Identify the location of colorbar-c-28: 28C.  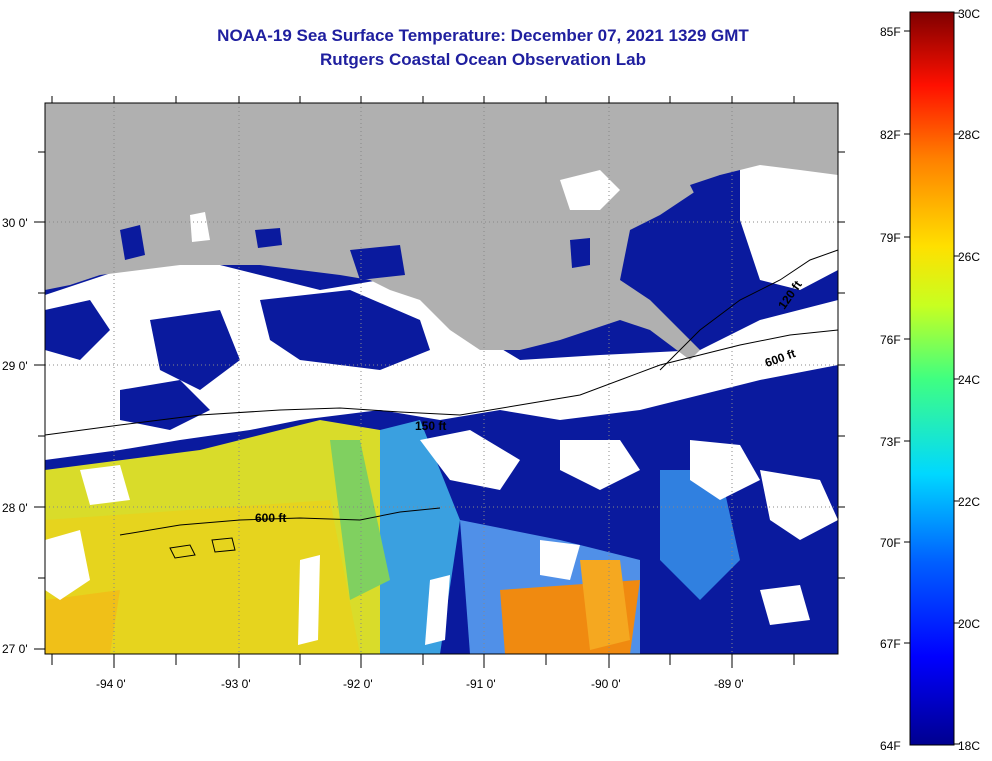
(969, 135).